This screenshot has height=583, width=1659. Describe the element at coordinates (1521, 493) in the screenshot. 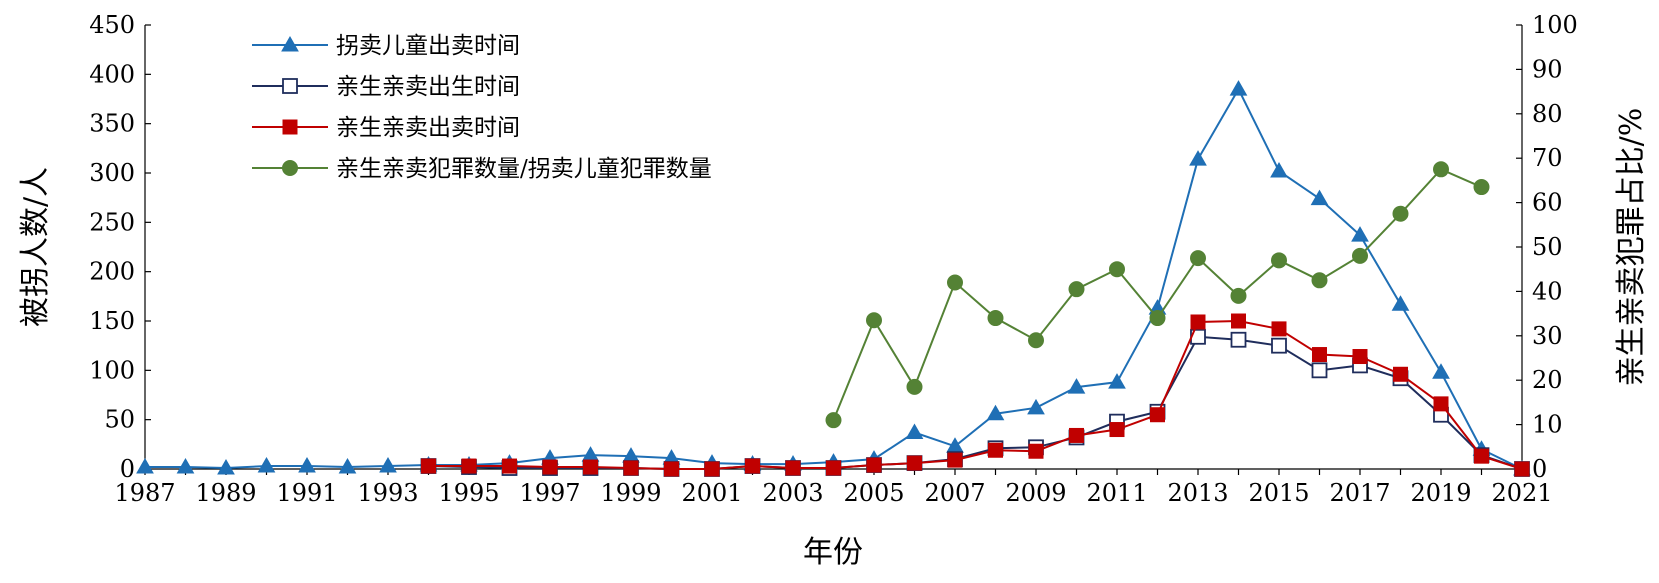

I see `x-tick-label: 2021` at that location.